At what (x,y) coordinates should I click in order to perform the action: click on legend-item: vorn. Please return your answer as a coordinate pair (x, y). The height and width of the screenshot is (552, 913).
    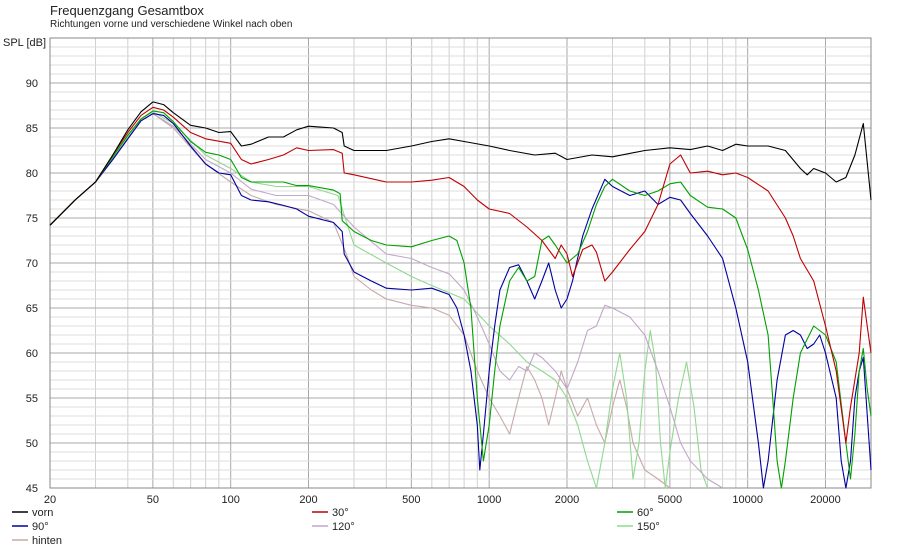
    Looking at the image, I should click on (32, 513).